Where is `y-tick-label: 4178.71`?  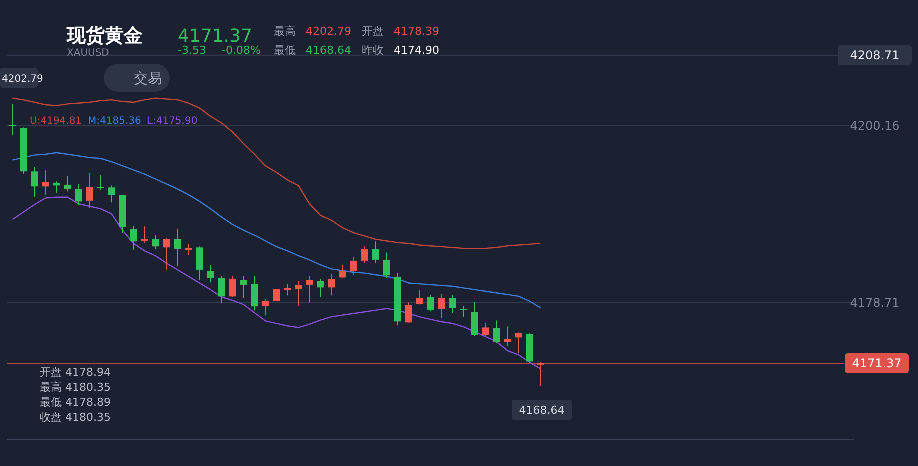 y-tick-label: 4178.71 is located at coordinates (875, 303).